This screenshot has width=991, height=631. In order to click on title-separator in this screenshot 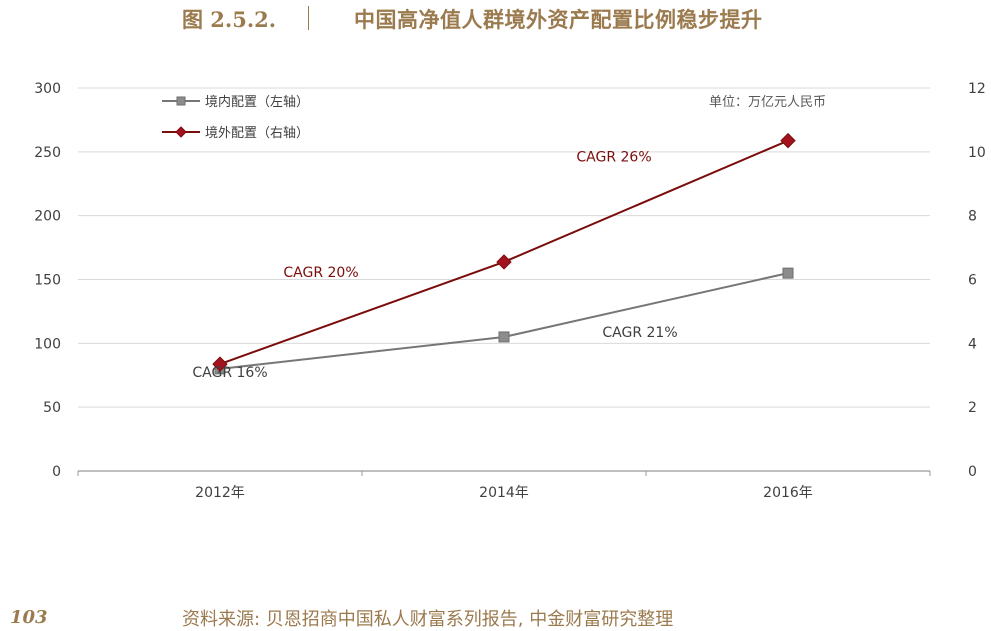, I will do `click(308, 18)`.